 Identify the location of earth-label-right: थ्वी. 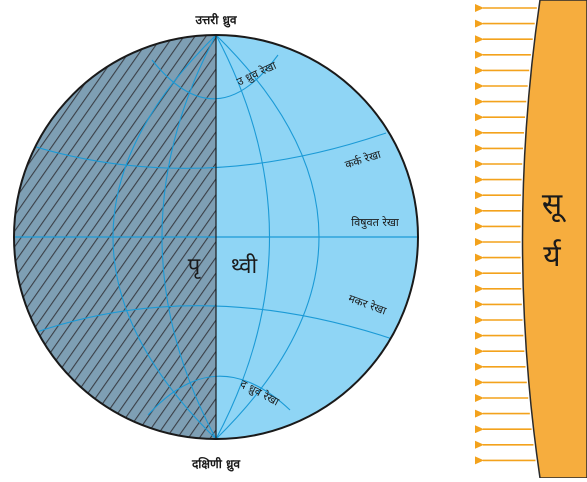
(244, 266).